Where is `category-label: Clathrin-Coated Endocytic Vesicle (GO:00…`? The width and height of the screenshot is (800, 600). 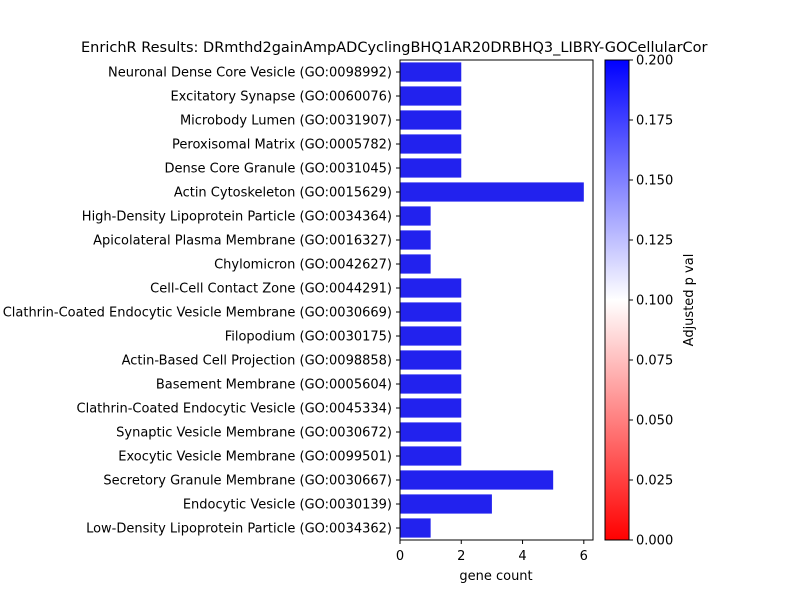 category-label: Clathrin-Coated Endocytic Vesicle (GO:00… is located at coordinates (235, 409).